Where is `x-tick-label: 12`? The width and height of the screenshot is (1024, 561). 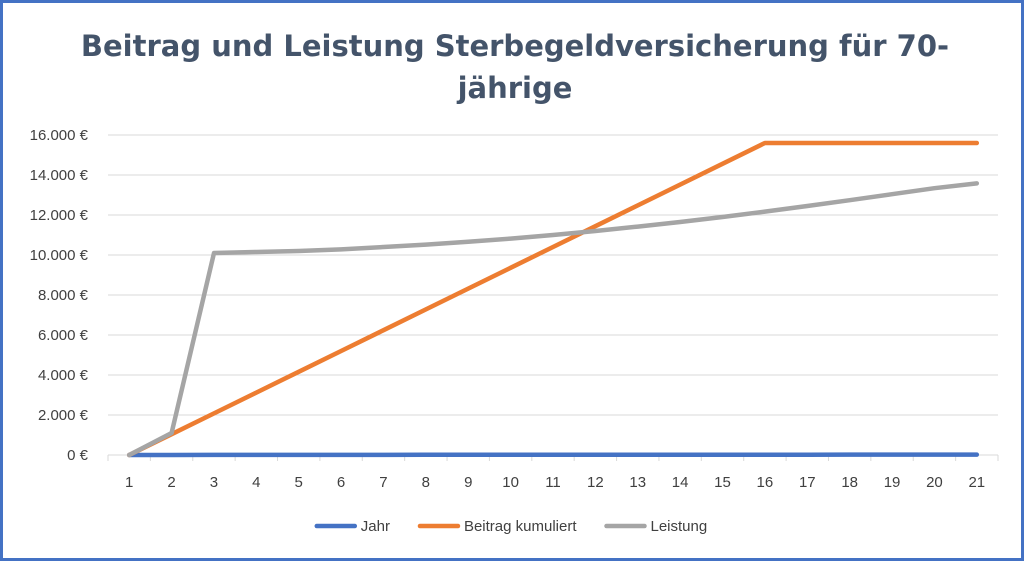
x-tick-label: 12 is located at coordinates (595, 482).